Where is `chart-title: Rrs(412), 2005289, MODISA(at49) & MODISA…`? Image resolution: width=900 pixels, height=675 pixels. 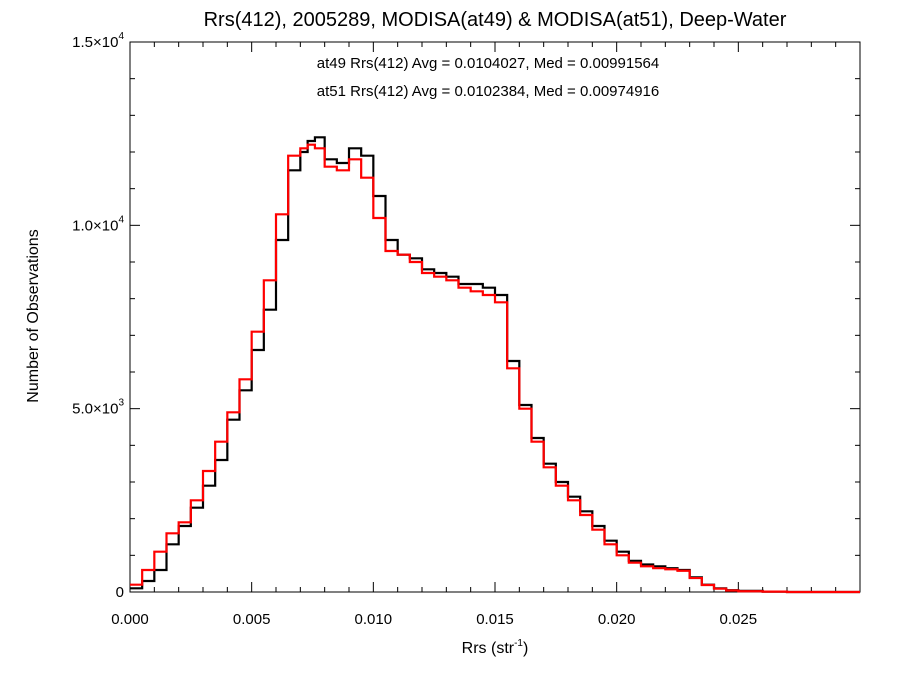
chart-title: Rrs(412), 2005289, MODISA(at49) & MODISA… is located at coordinates (495, 20).